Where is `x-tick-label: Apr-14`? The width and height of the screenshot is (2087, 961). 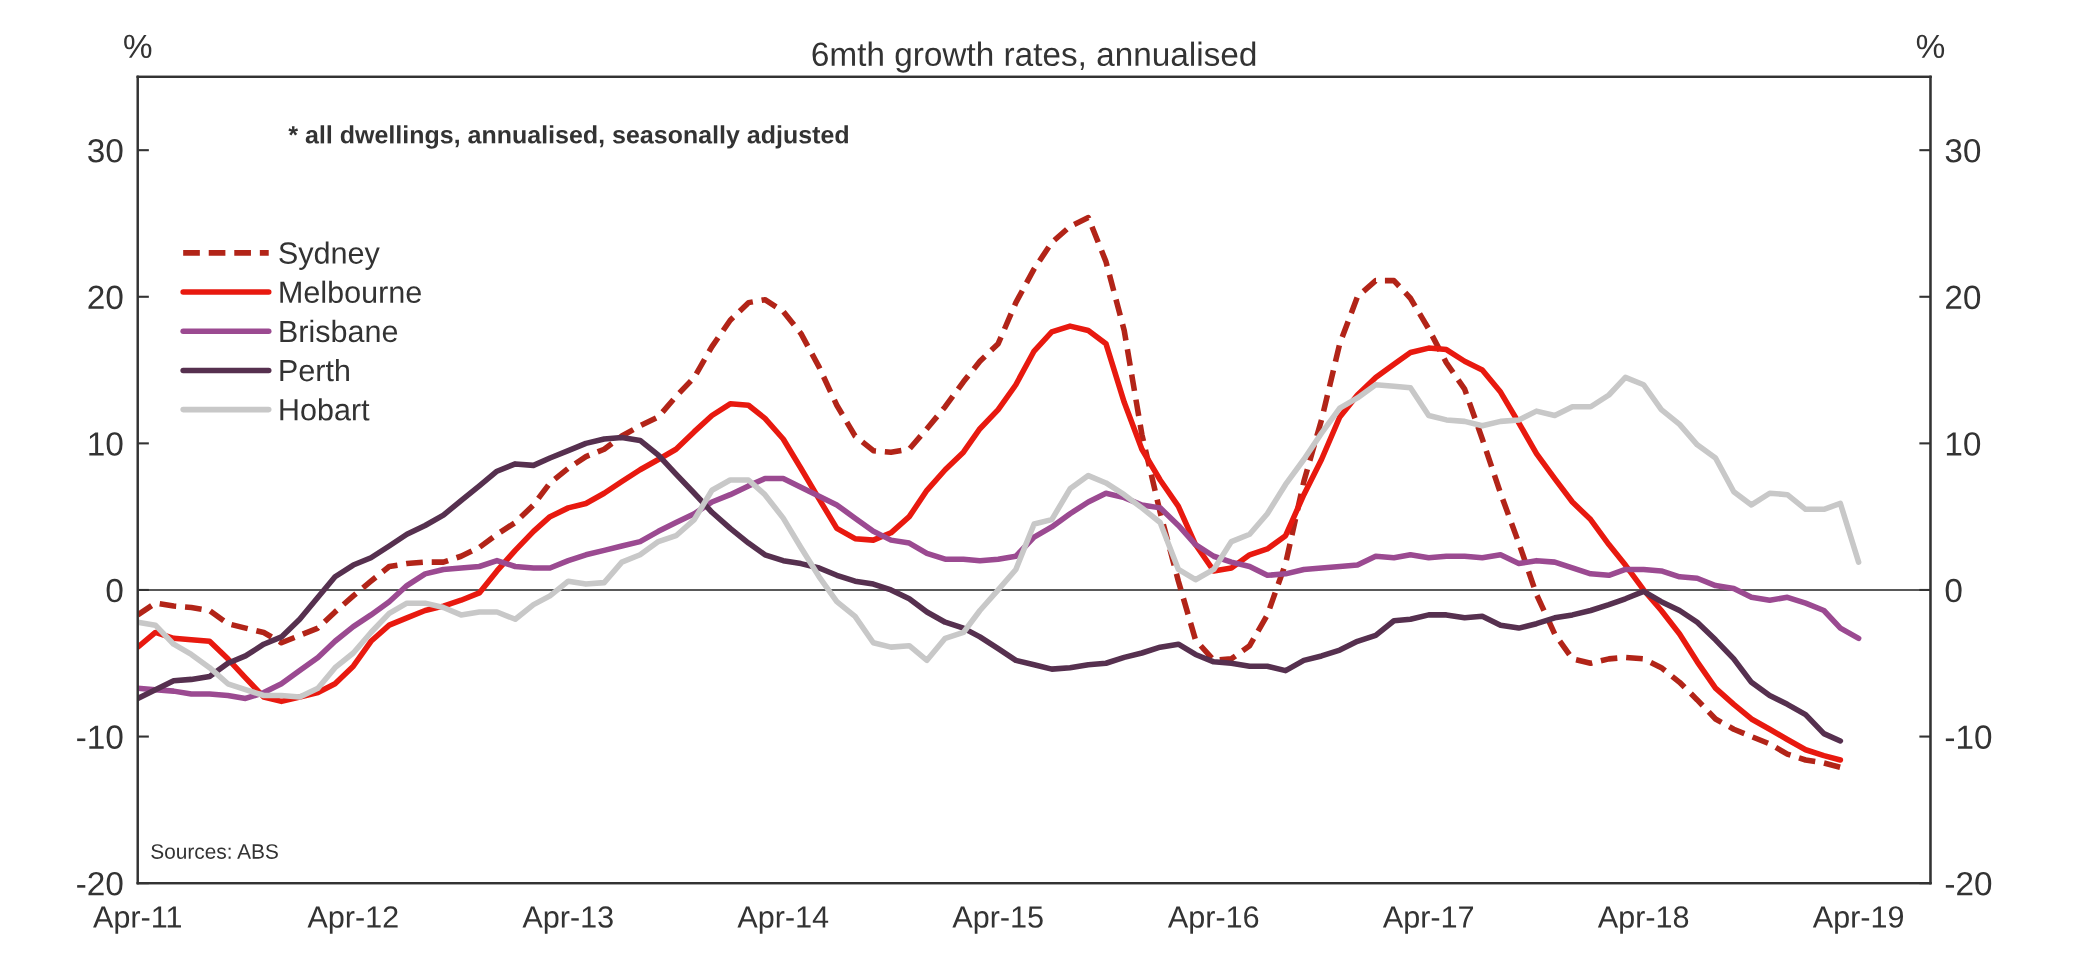
x-tick-label: Apr-14 is located at coordinates (783, 920).